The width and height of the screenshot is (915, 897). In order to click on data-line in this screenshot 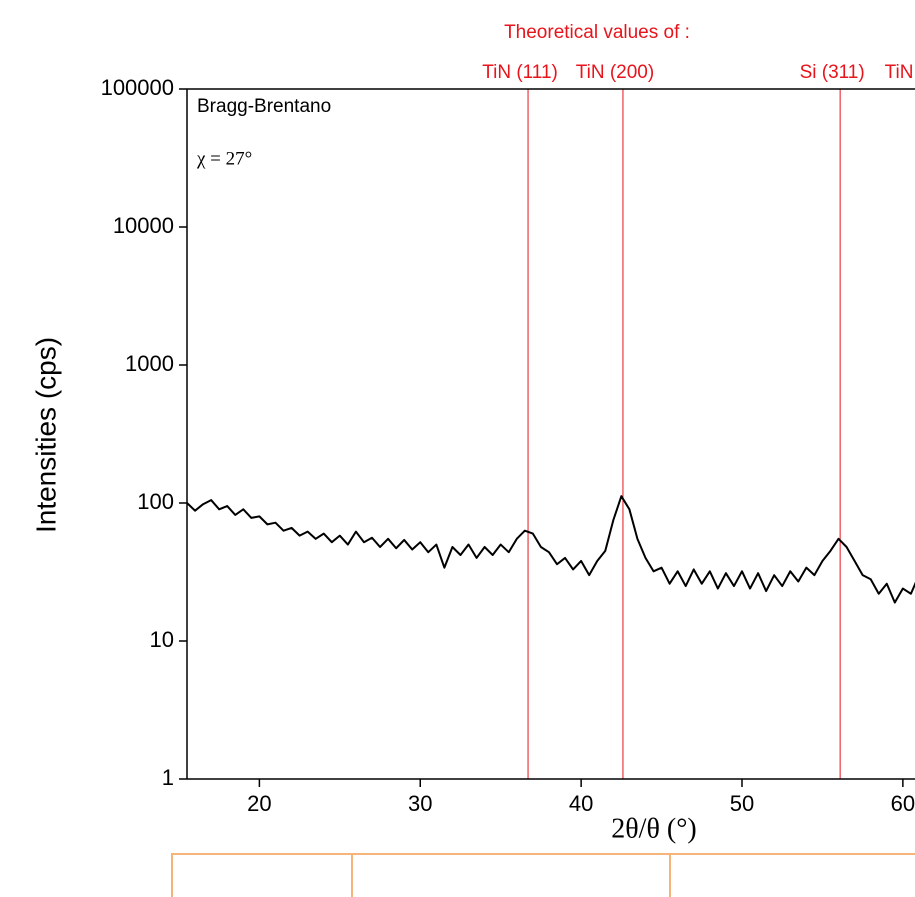, I will do `click(551, 549)`.